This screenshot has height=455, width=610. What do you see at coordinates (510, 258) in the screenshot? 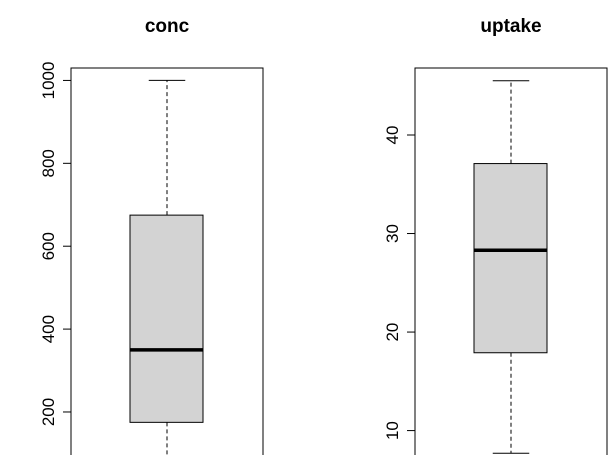
I see `box-uptake` at bounding box center [510, 258].